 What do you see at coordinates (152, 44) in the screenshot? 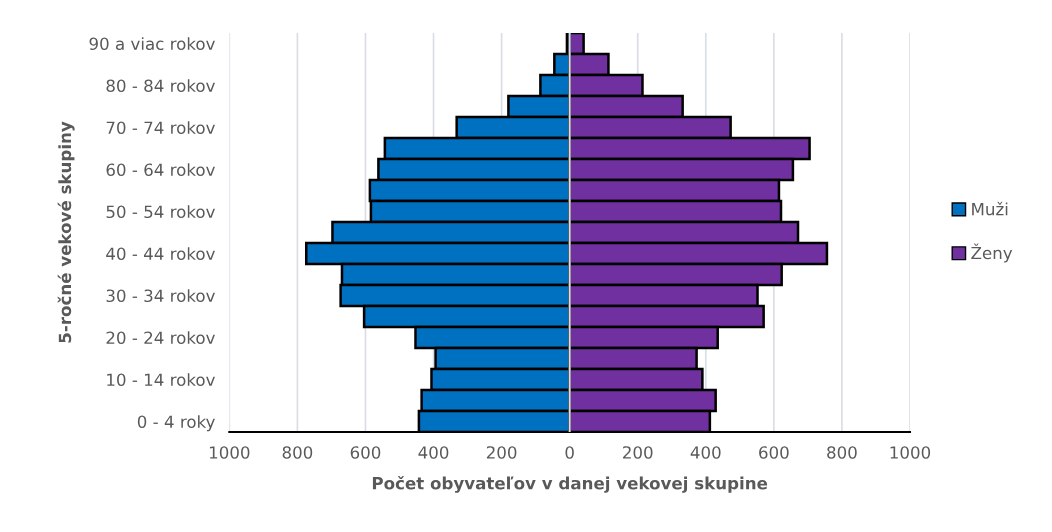
I see `y-tick-label: 90 a viac rokov` at bounding box center [152, 44].